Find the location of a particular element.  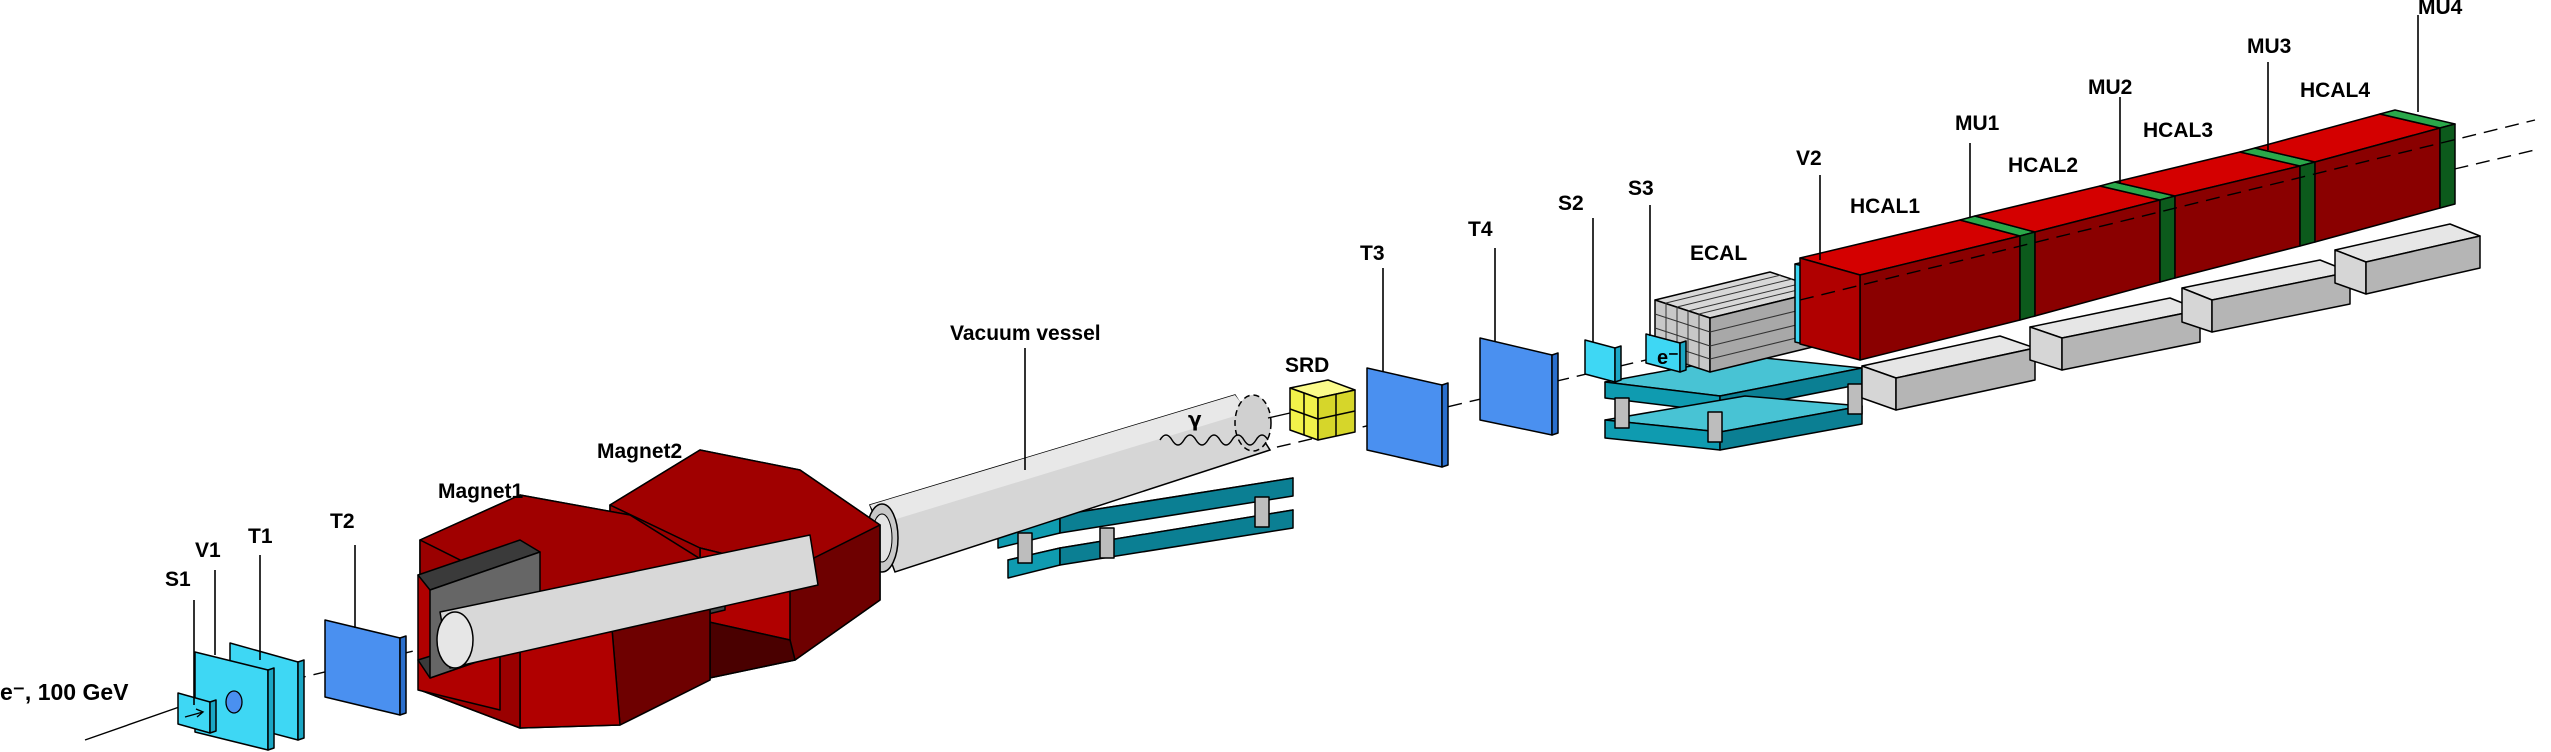

hcal-supports is located at coordinates (2171, 317).